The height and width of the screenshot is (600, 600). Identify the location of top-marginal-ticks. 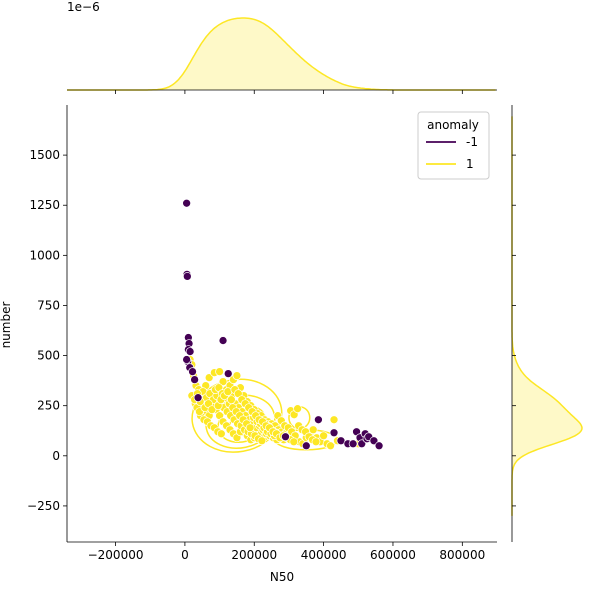
(289, 92).